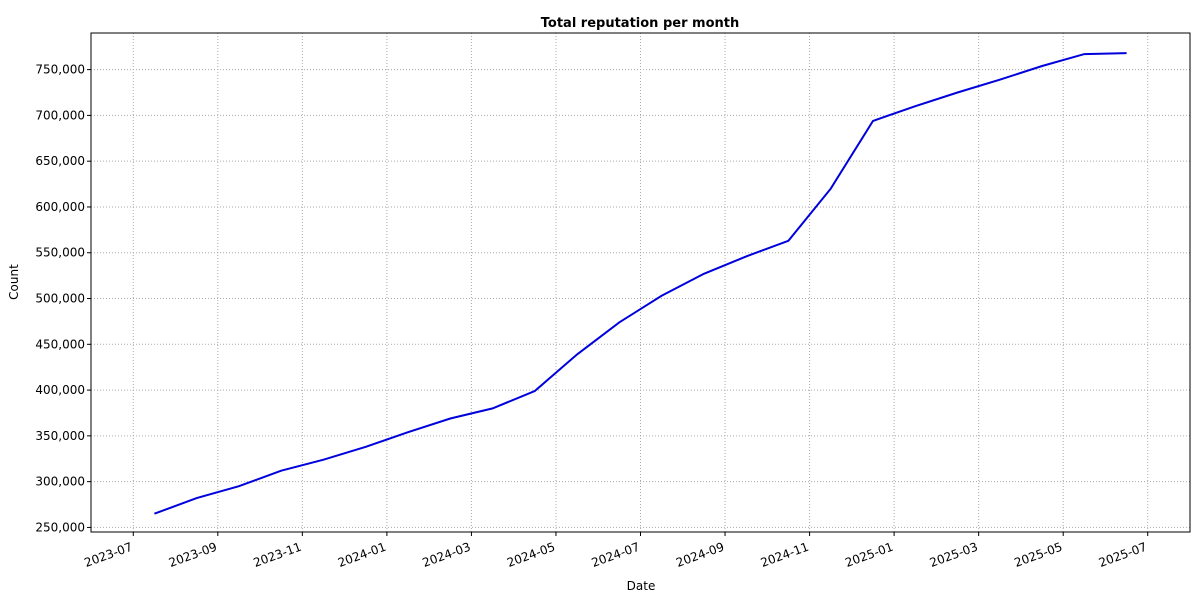 This screenshot has height=600, width=1200. What do you see at coordinates (60, 436) in the screenshot?
I see `y-tick-label: 350,000` at bounding box center [60, 436].